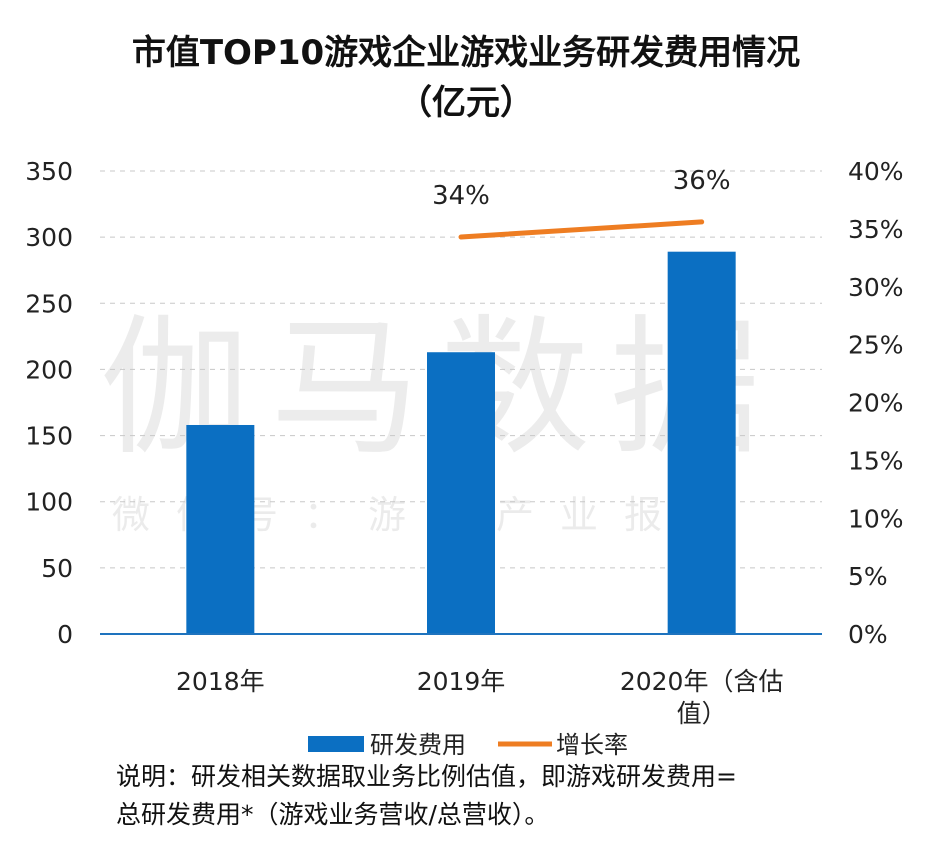  I want to click on y-left-tick-label: 300, so click(49, 237).